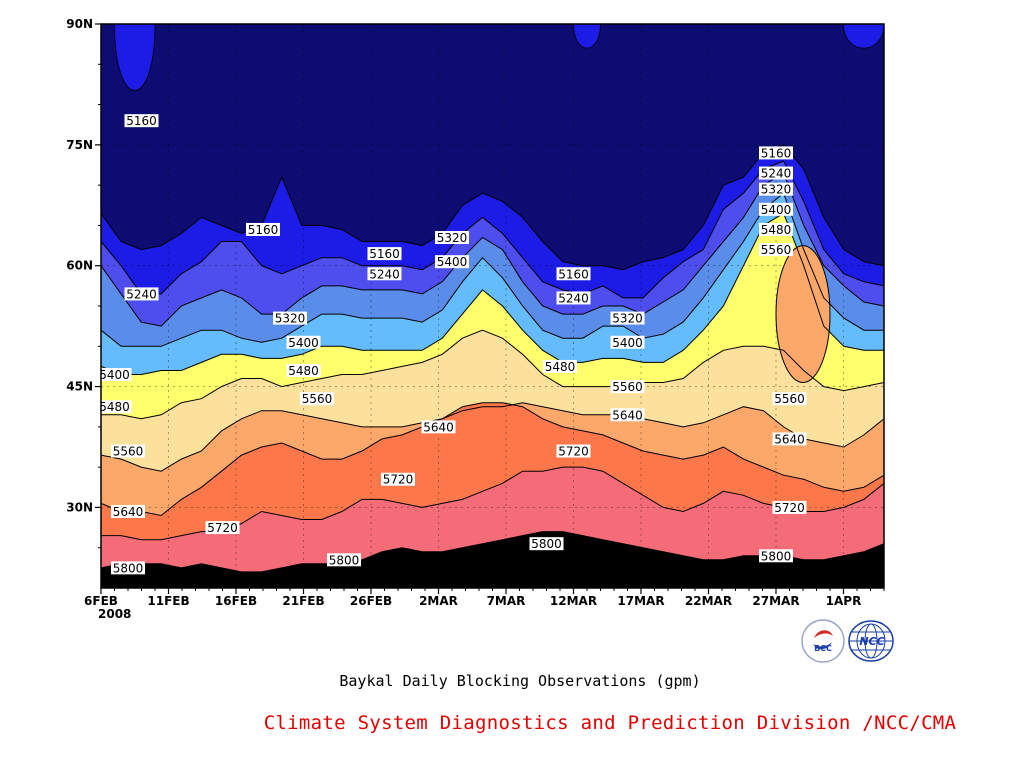  I want to click on x-tick-label: 21FEB, so click(303, 601).